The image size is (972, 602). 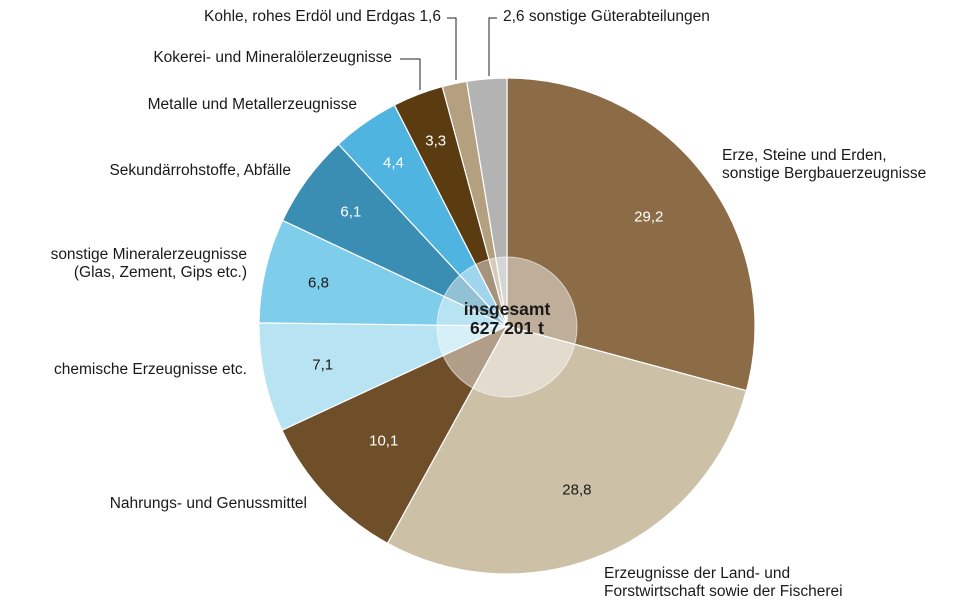 I want to click on value-label: 29,2, so click(x=649, y=217).